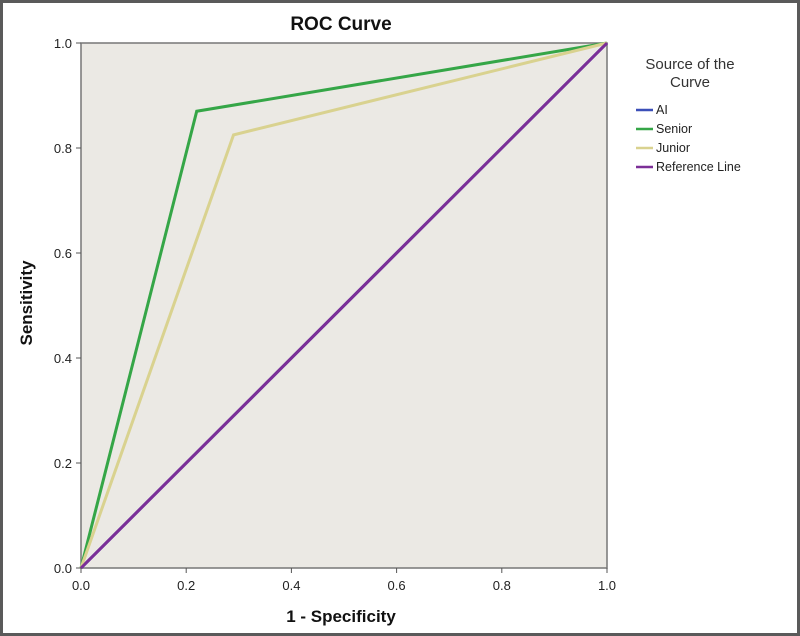 The image size is (800, 636). What do you see at coordinates (186, 585) in the screenshot?
I see `x-tick-label: 0.2` at bounding box center [186, 585].